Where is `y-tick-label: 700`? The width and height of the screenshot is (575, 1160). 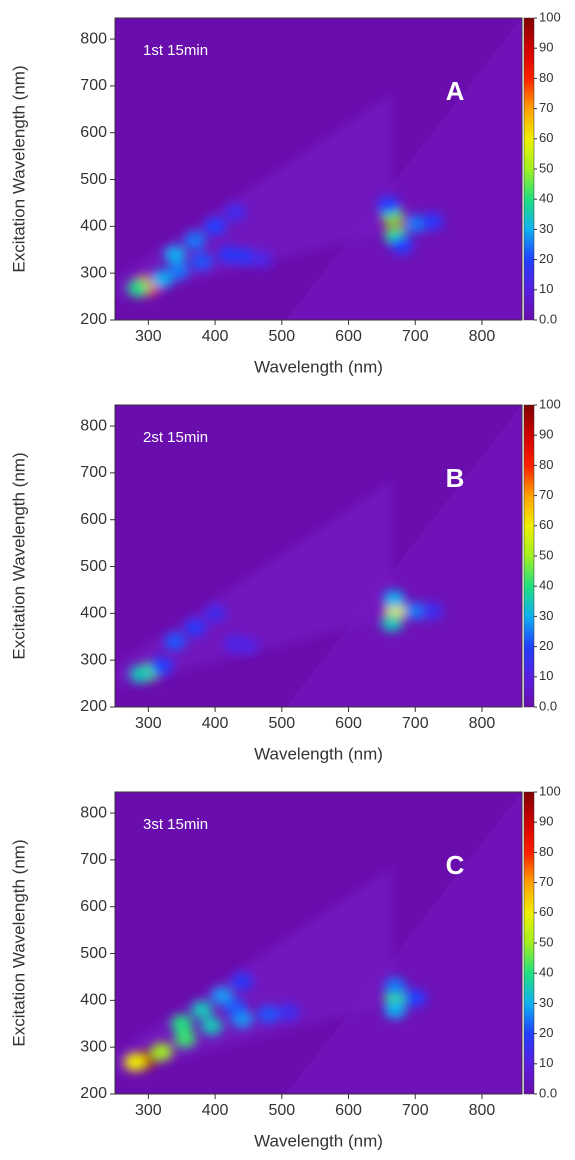
y-tick-label: 700 is located at coordinates (93, 859).